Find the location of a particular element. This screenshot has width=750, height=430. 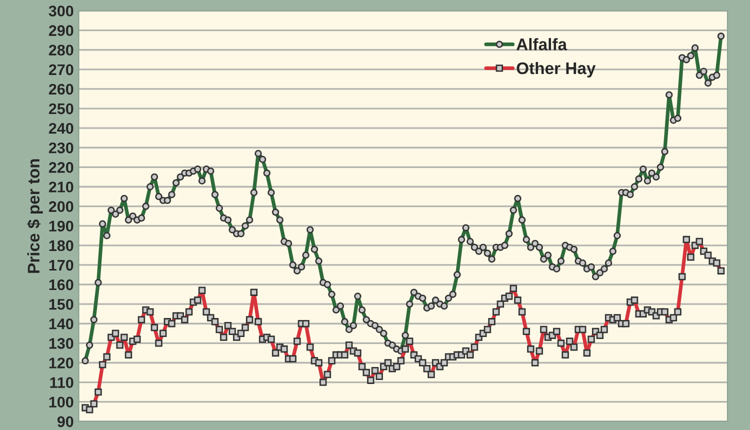

y-tick-label: 140 is located at coordinates (61, 324).